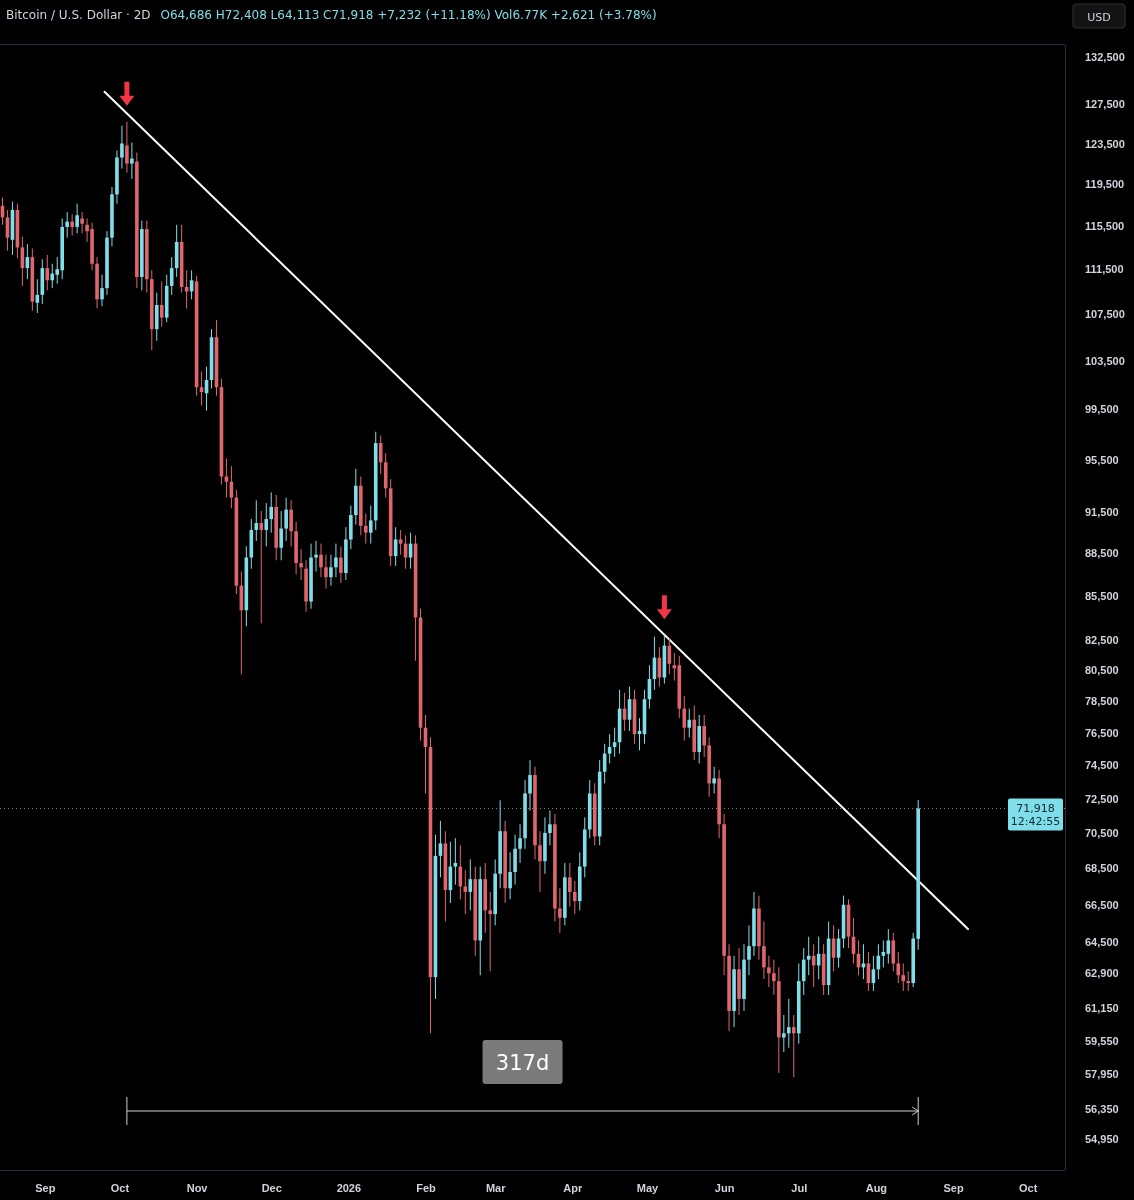  Describe the element at coordinates (1102, 765) in the screenshot. I see `y-tick-label: 74,500` at that location.